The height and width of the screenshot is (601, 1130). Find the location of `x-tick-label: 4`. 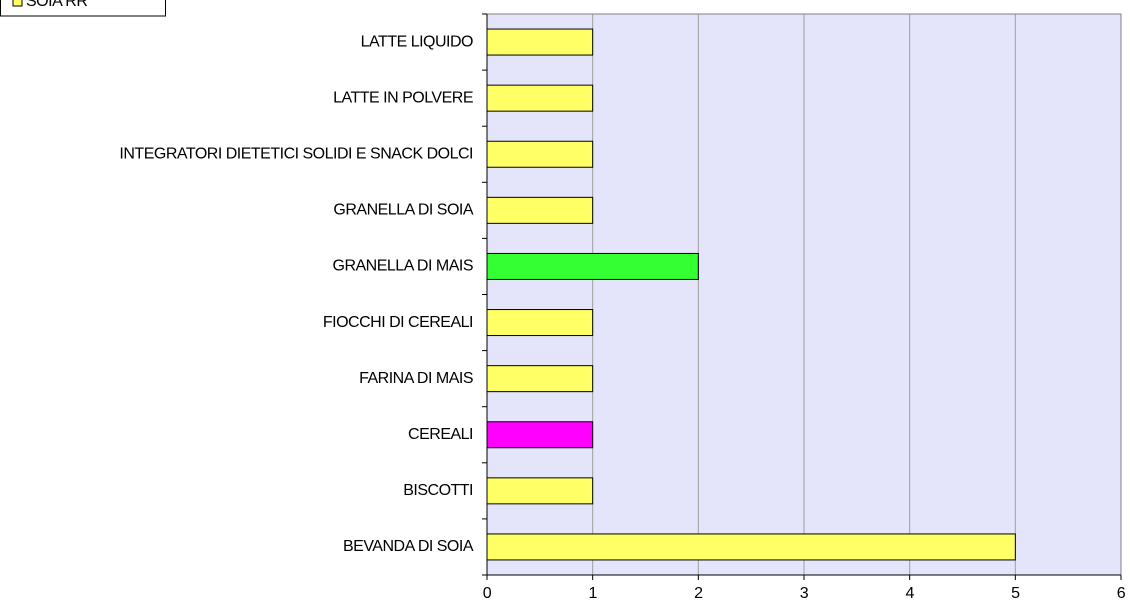

x-tick-label: 4 is located at coordinates (909, 593).